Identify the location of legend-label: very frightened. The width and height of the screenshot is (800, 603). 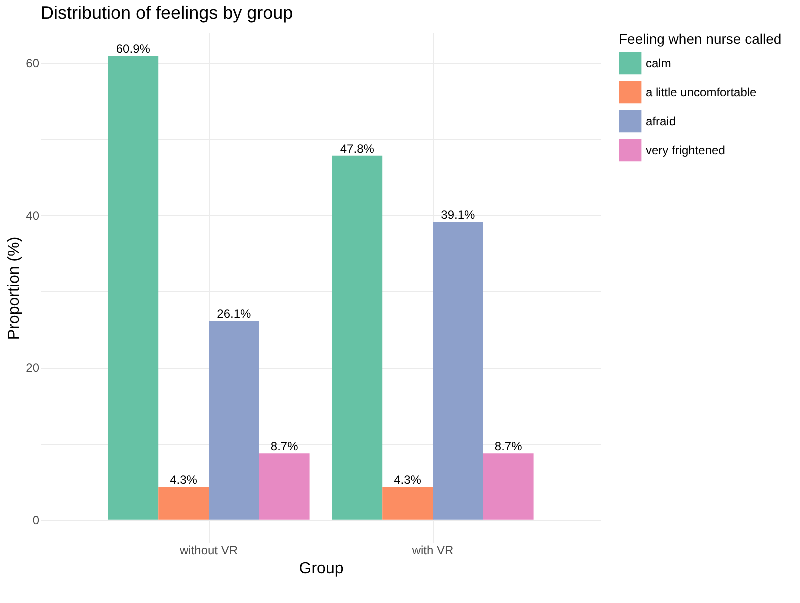
(686, 151).